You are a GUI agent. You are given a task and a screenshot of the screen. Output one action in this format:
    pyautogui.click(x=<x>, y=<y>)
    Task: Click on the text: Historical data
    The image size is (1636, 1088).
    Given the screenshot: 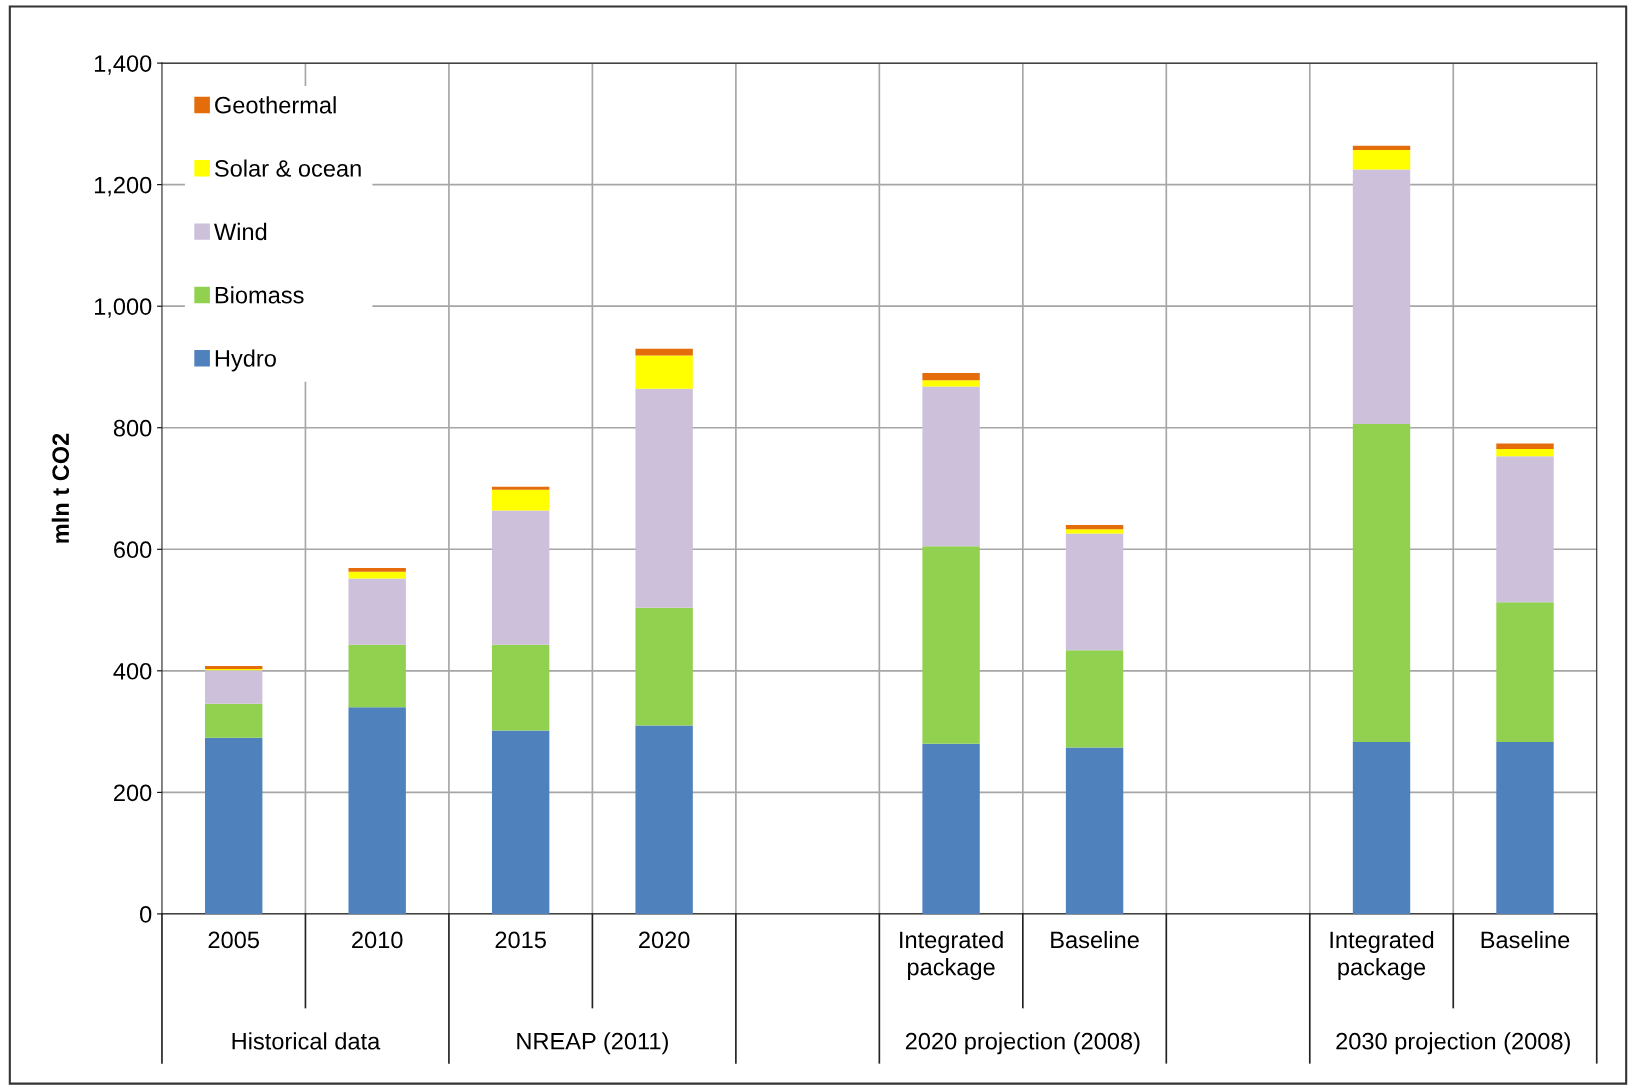 What is the action you would take?
    pyautogui.click(x=306, y=1041)
    